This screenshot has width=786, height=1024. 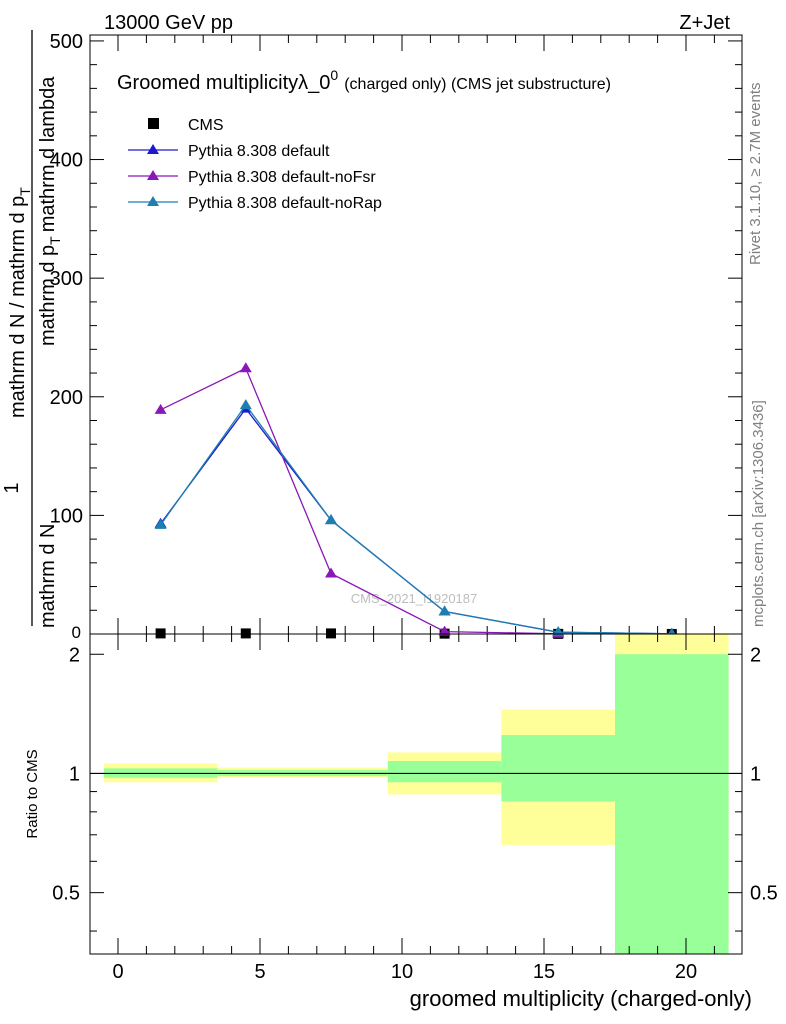 What do you see at coordinates (48, 576) in the screenshot?
I see `ylabel-denominator-part2: mathrm d N` at bounding box center [48, 576].